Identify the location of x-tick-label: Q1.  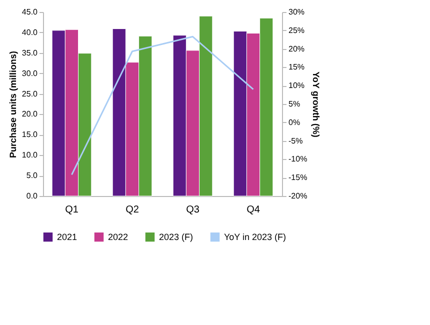
(72, 210).